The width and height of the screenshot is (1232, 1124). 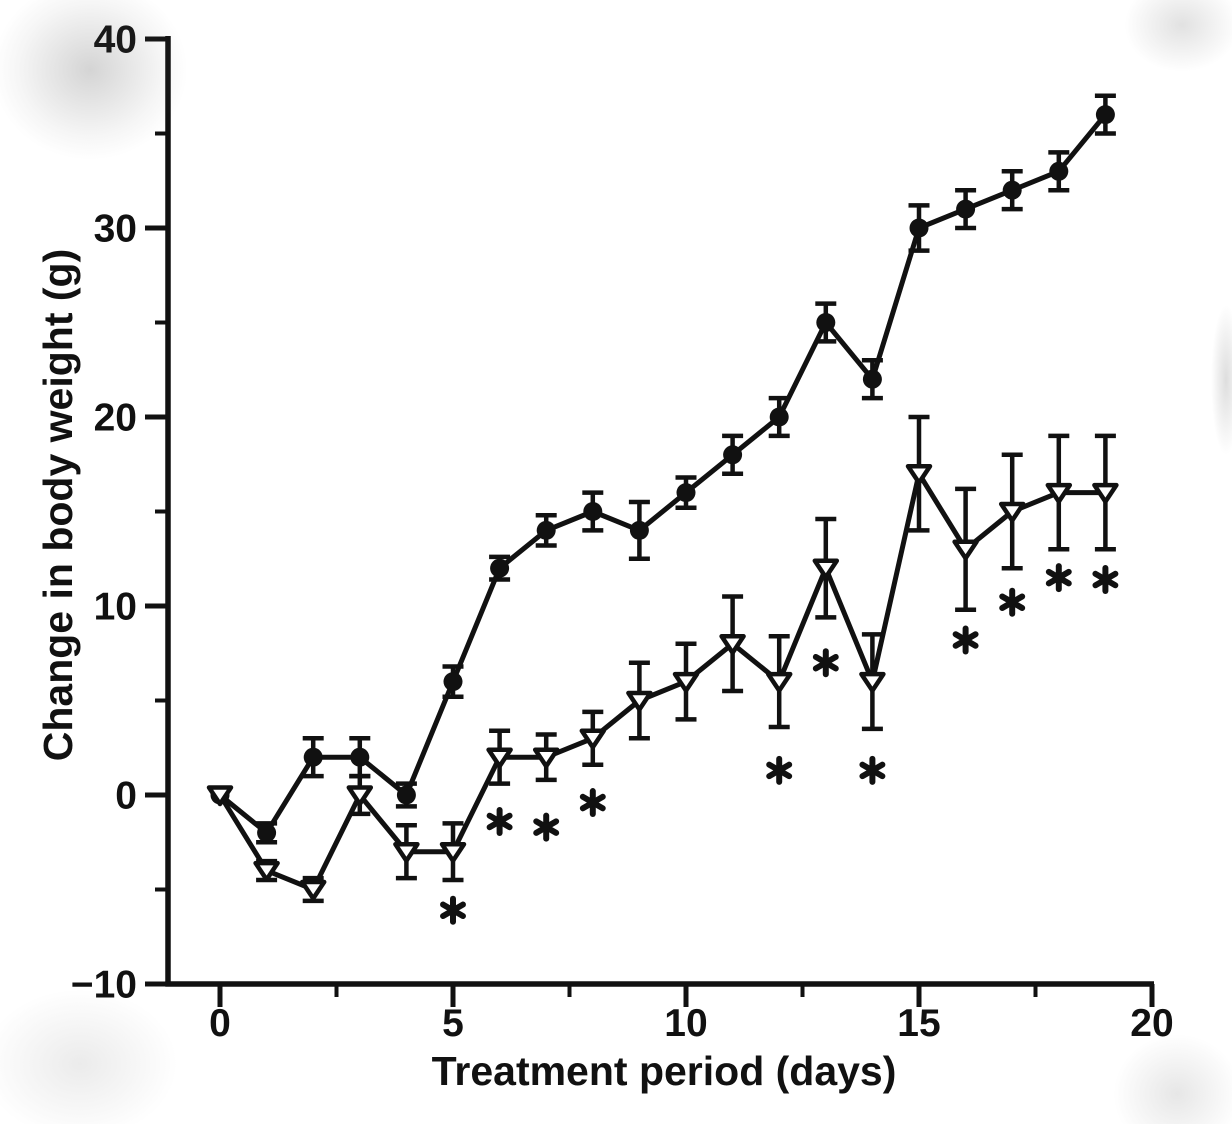 I want to click on x-axis-title: Treatment period (days), so click(x=664, y=1071).